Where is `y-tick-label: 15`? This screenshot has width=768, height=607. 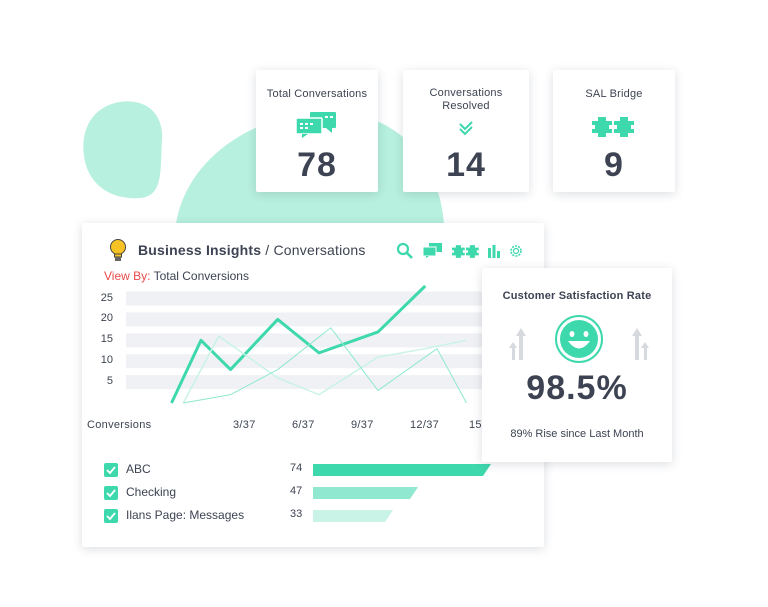
y-tick-label: 15 is located at coordinates (106, 339).